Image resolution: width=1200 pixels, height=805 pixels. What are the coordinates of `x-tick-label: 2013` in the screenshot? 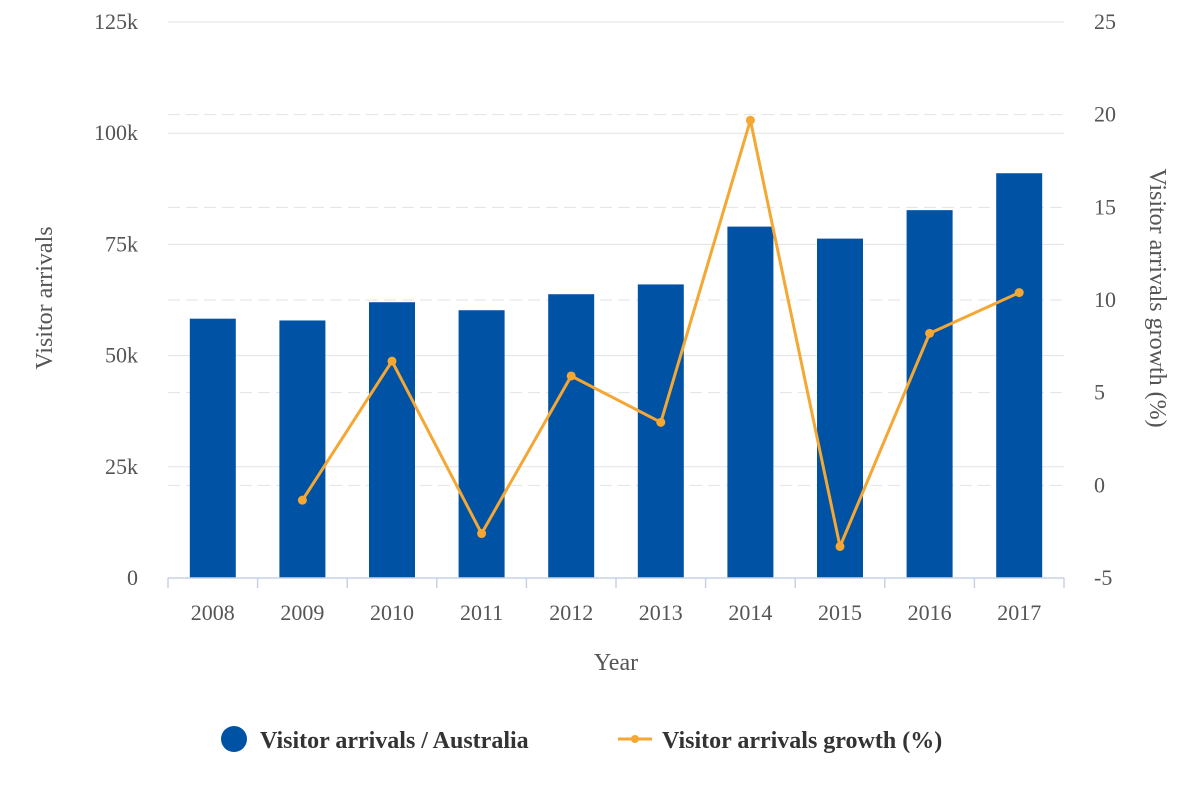 It's located at (661, 612).